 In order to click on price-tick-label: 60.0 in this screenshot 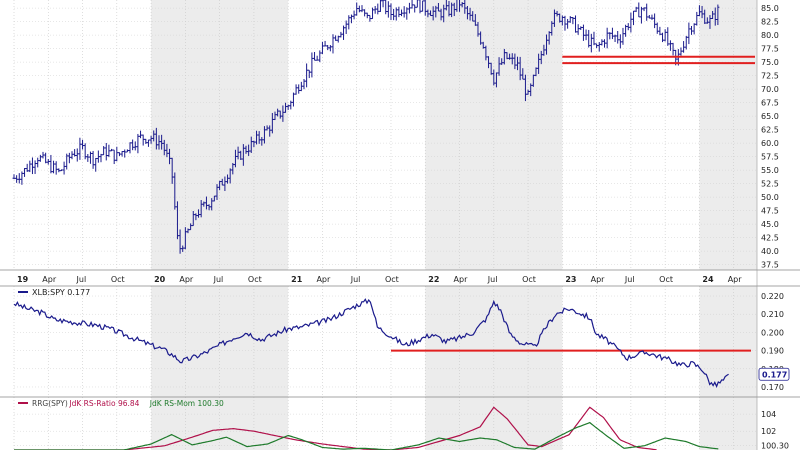, I will do `click(770, 143)`.